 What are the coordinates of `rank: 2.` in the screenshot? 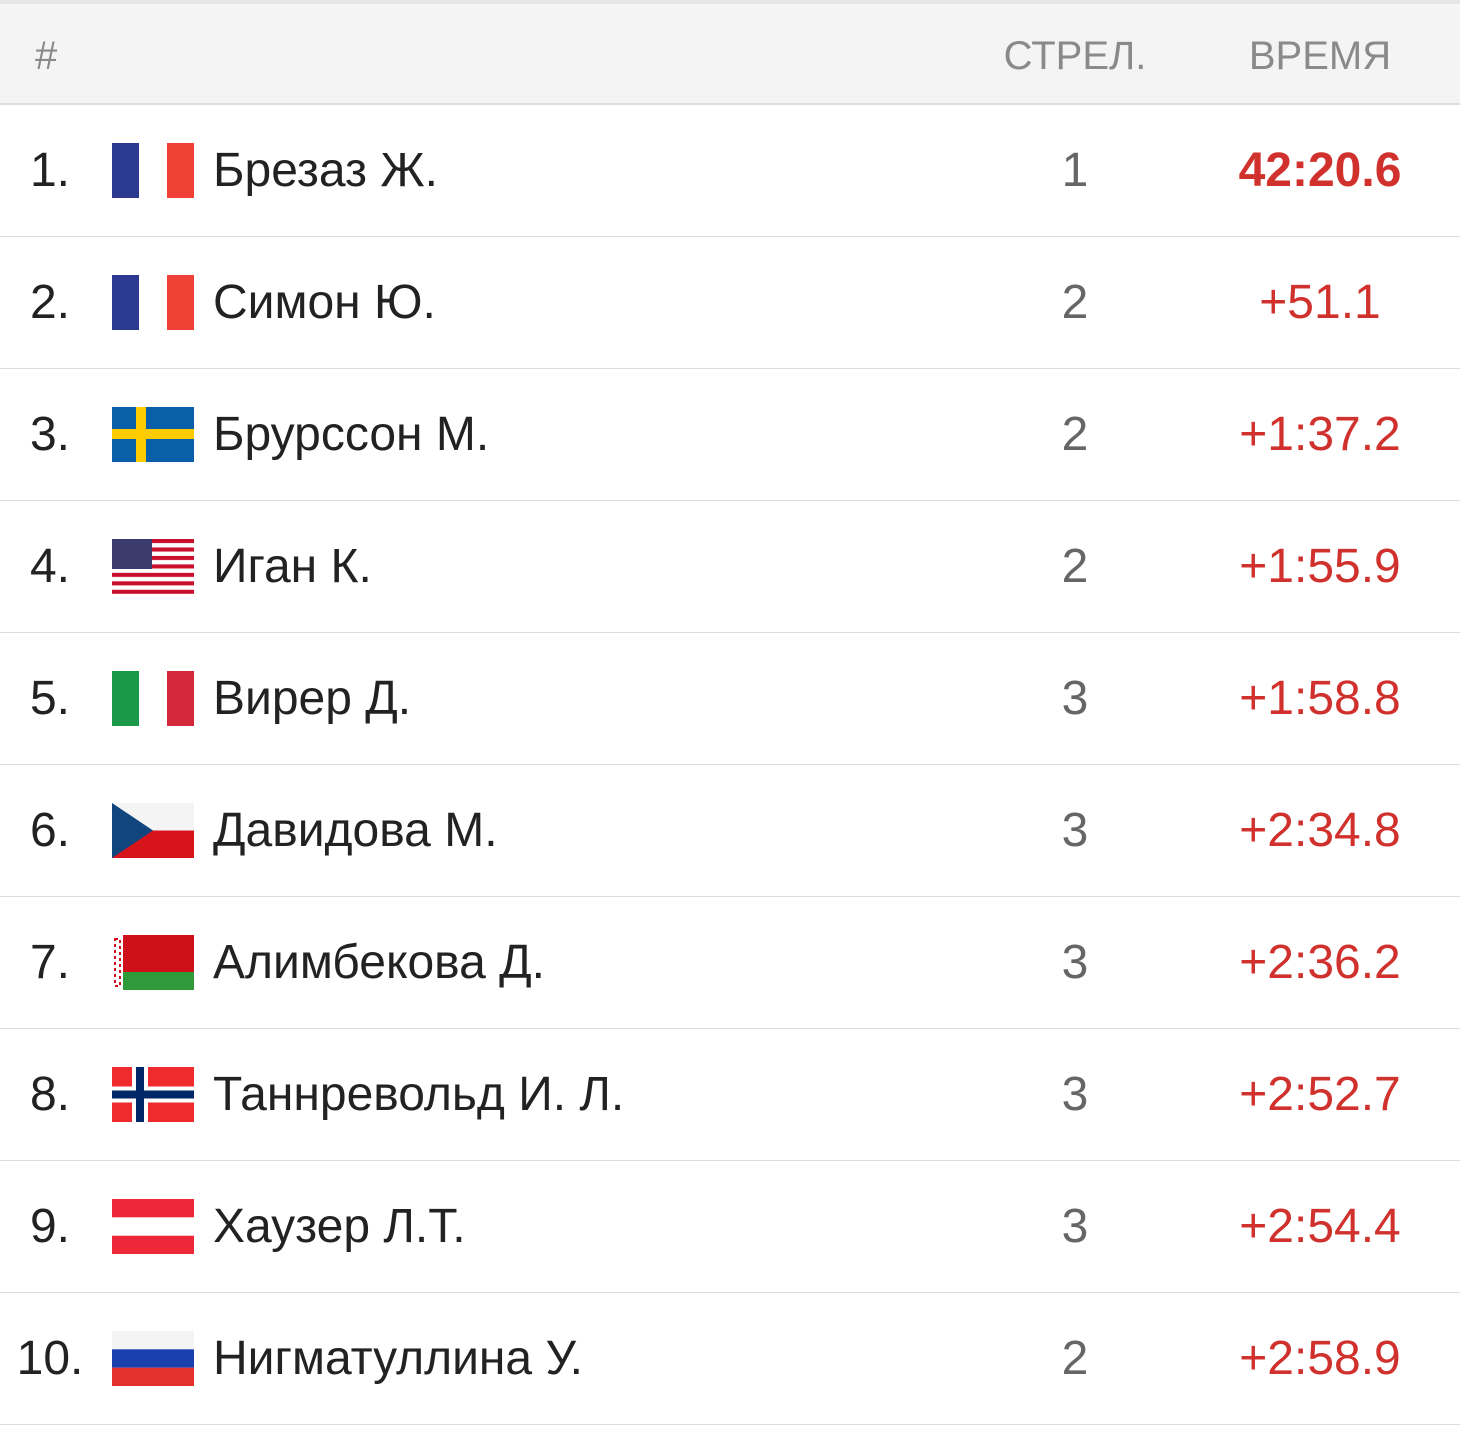 It's located at (50, 302).